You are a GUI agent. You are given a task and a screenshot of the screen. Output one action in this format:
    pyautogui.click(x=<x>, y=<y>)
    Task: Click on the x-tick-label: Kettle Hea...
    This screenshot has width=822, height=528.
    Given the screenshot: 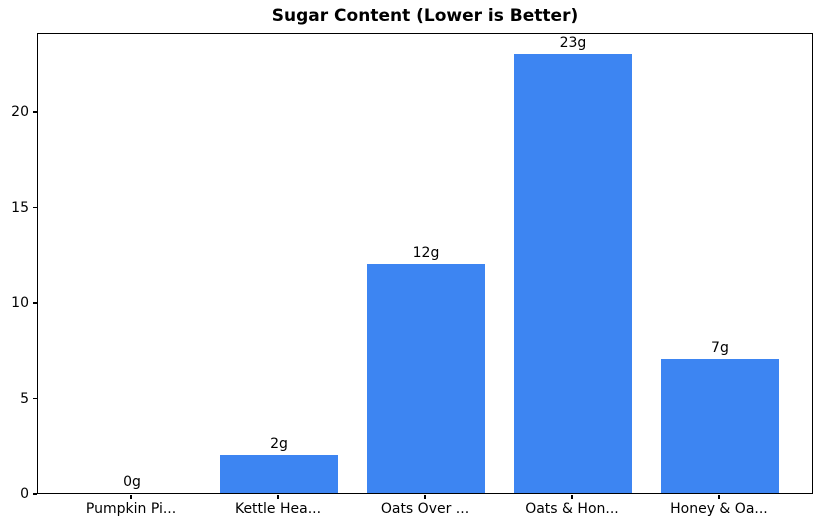 What is the action you would take?
    pyautogui.click(x=278, y=509)
    